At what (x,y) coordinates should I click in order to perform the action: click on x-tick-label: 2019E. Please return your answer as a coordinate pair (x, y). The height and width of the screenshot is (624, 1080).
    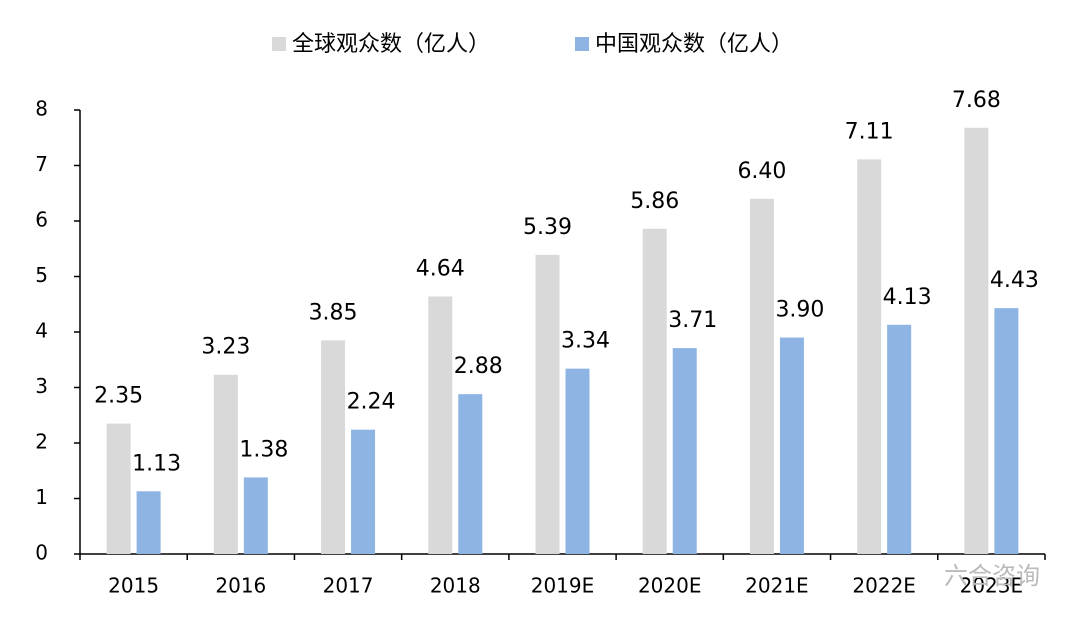
    Looking at the image, I should click on (563, 586).